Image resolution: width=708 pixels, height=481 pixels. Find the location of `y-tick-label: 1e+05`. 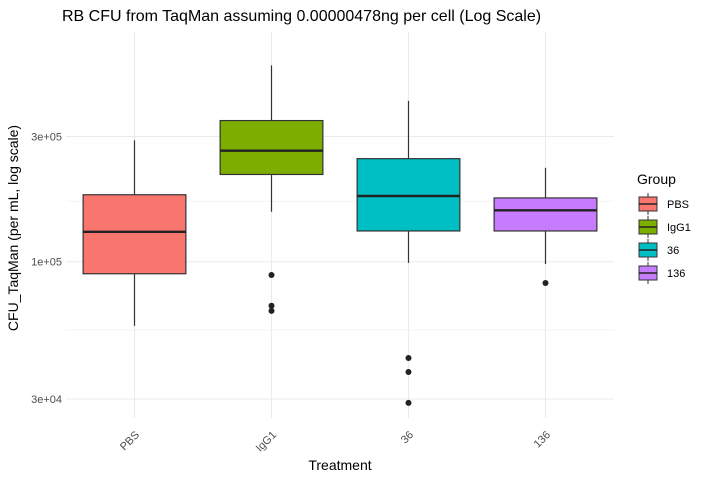

y-tick-label: 1e+05 is located at coordinates (46, 263).